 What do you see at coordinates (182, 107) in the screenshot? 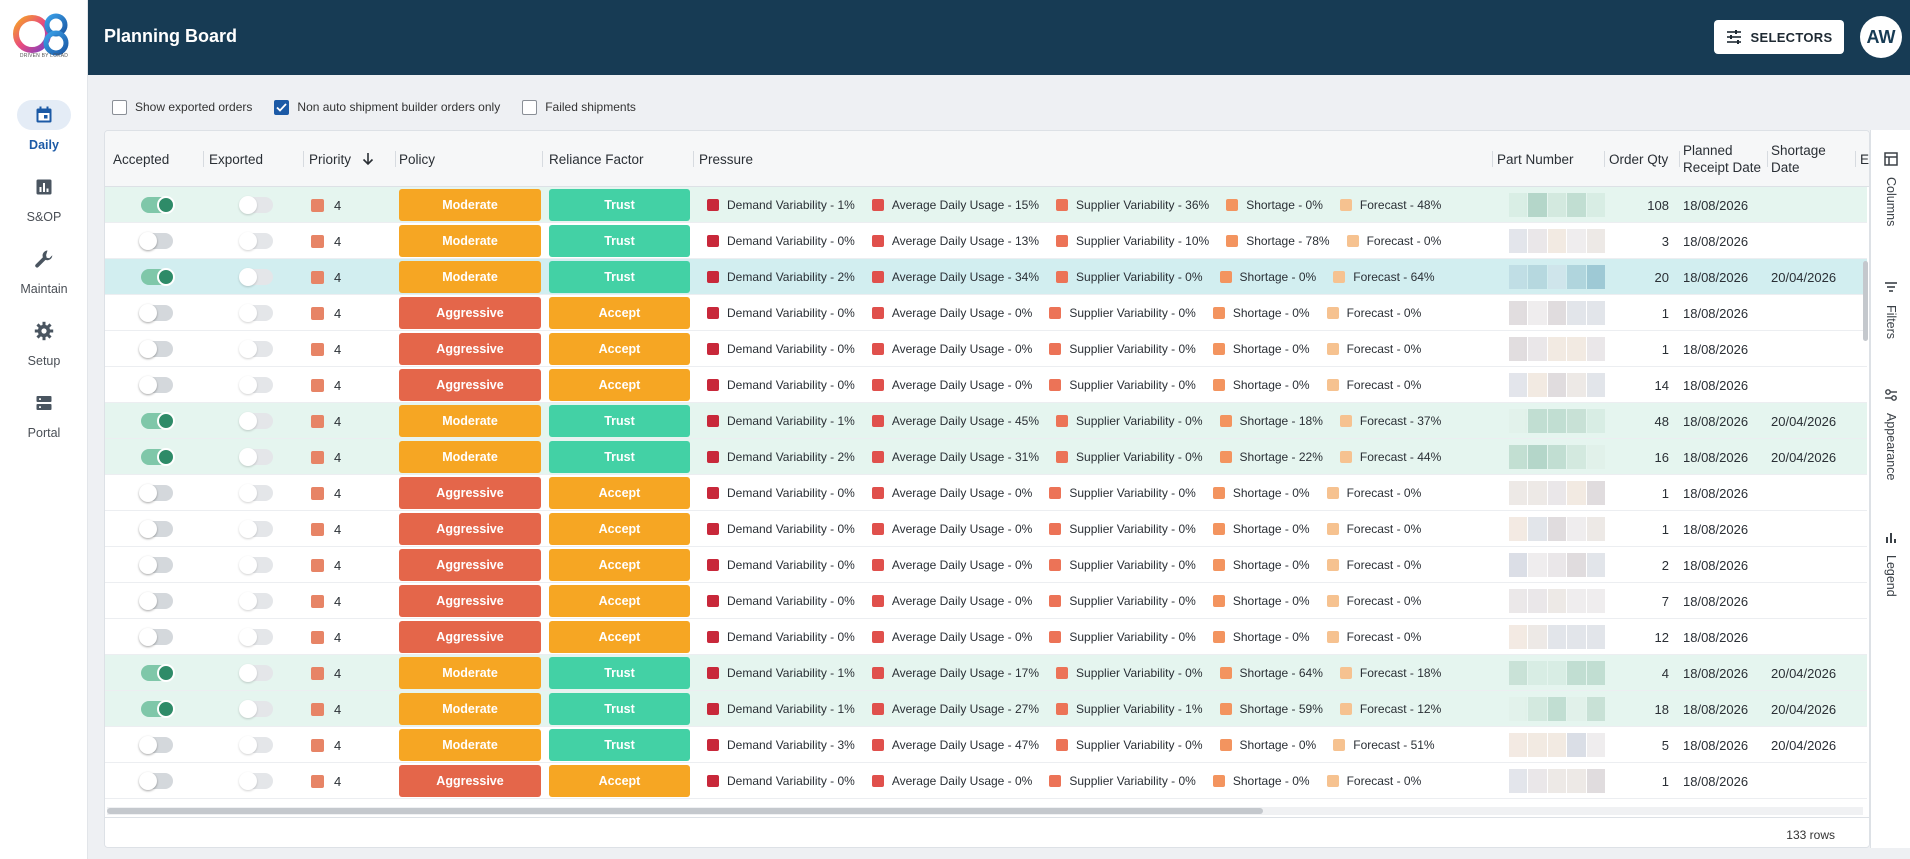
I see `filter-option: Show exported orders` at bounding box center [182, 107].